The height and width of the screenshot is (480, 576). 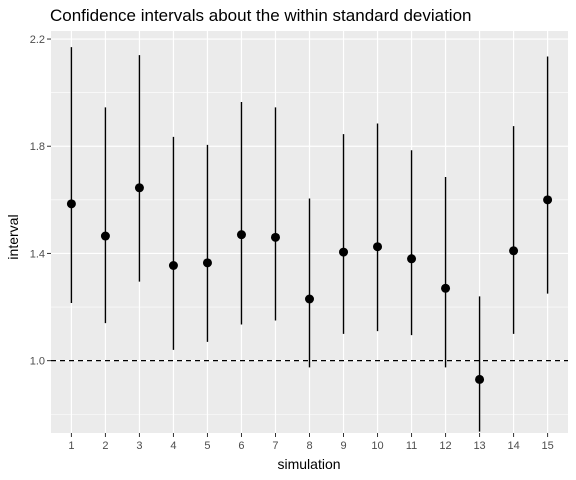 I want to click on x-tick-label: 12, so click(x=445, y=446).